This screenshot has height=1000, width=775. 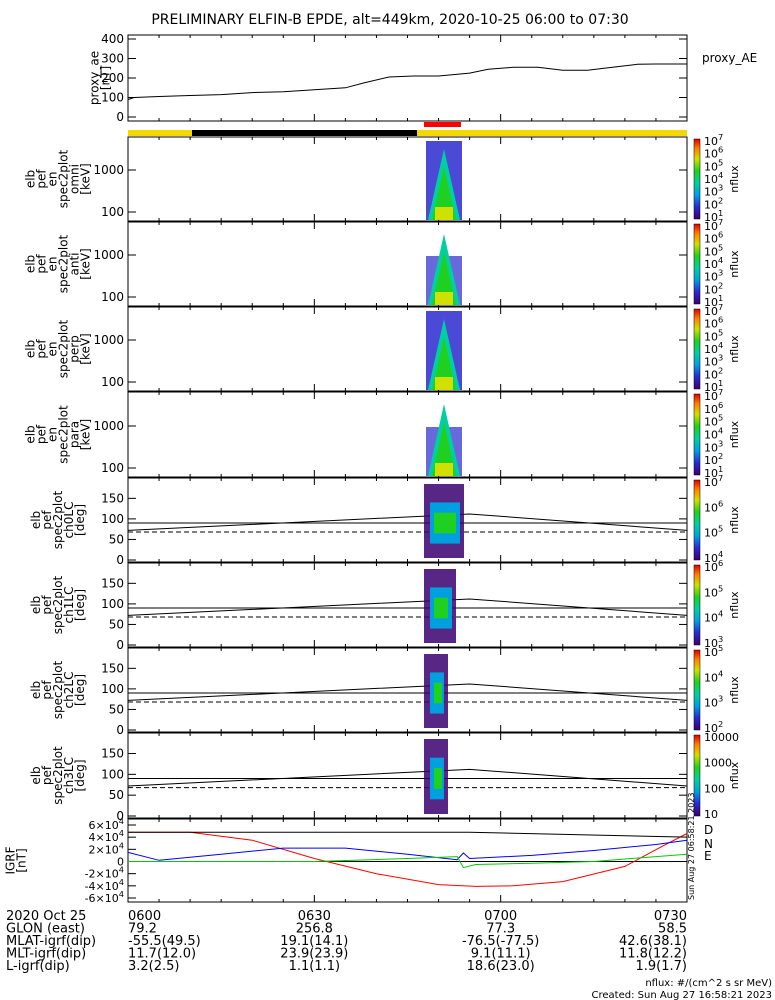 I want to click on orbit-row-label: MLT-igrf(dip), so click(x=46, y=954).